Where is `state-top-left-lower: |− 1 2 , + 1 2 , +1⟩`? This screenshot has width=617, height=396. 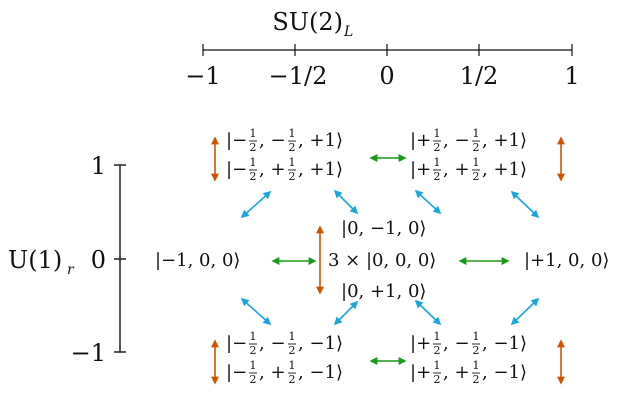 state-top-left-lower: |− 1 2 , + 1 2 , +1⟩ is located at coordinates (284, 169).